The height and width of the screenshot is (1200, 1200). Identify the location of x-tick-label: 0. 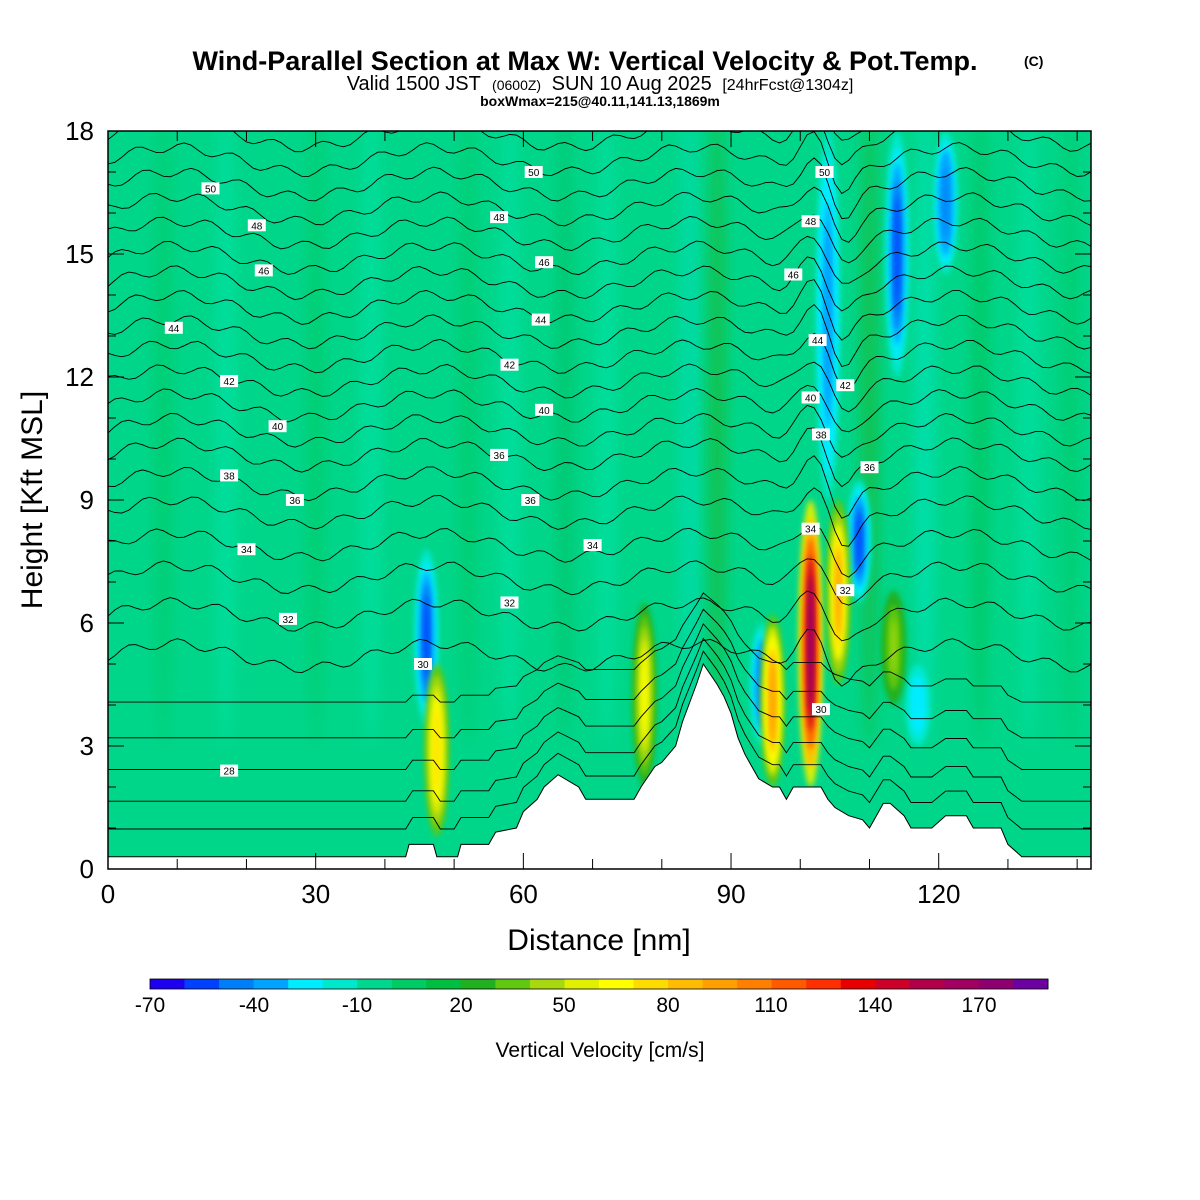
(108, 894).